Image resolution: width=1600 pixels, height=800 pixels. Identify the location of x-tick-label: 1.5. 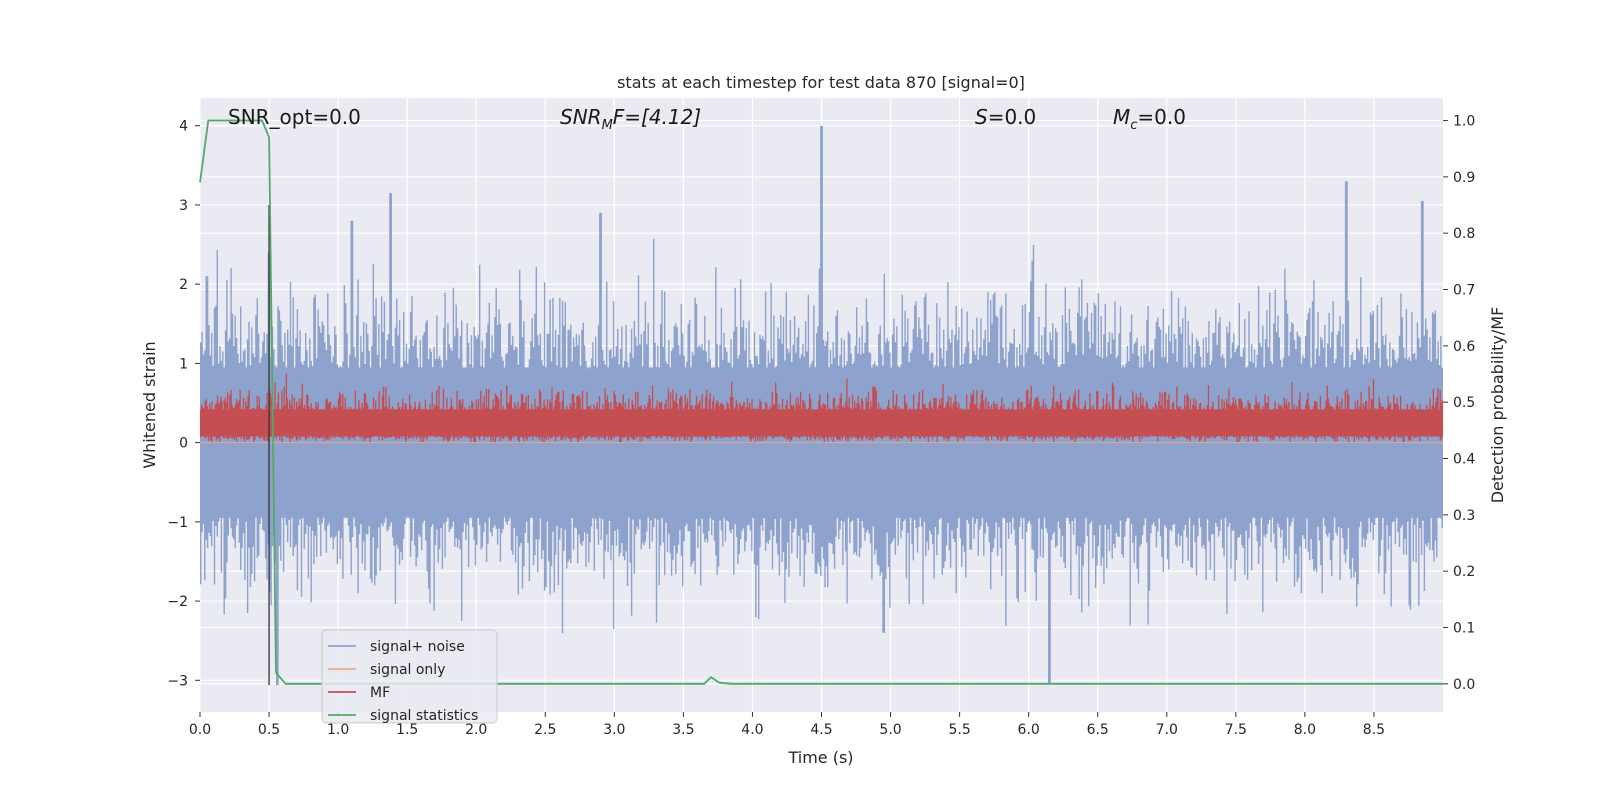
(407, 730).